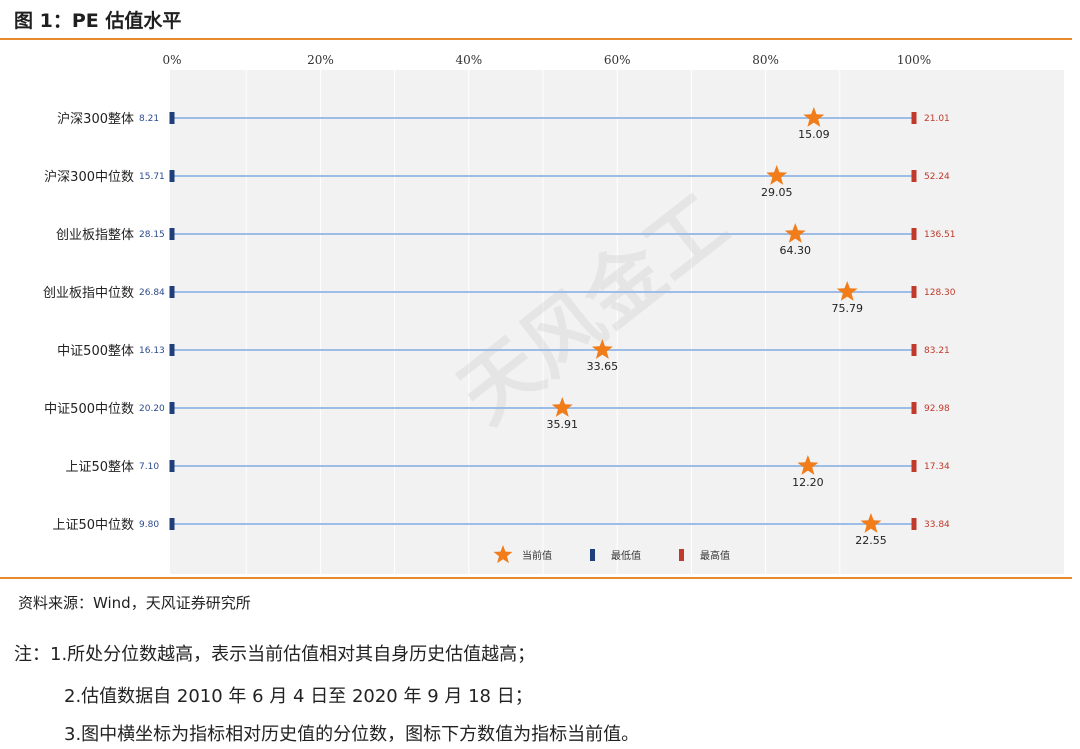 Image resolution: width=1080 pixels, height=749 pixels. What do you see at coordinates (871, 540) in the screenshot?
I see `current-value-label: 22.55` at bounding box center [871, 540].